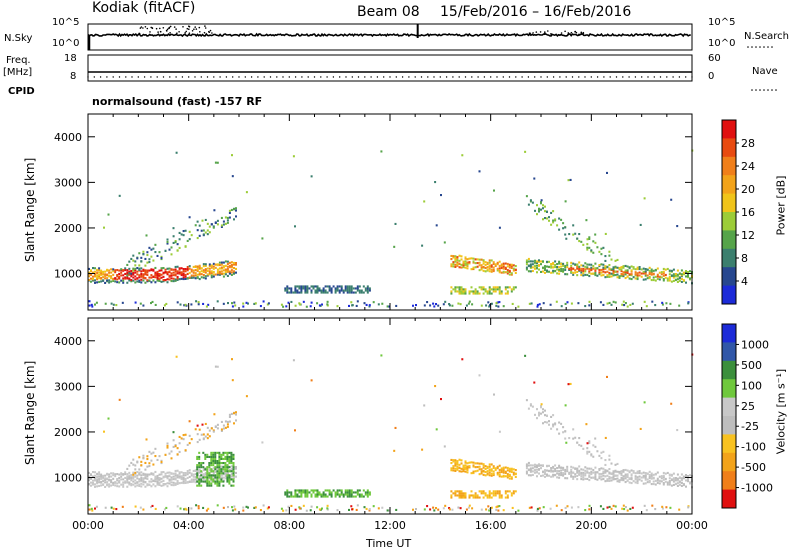 The width and height of the screenshot is (800, 554). I want to click on colorbar-segment, so click(729, 389).